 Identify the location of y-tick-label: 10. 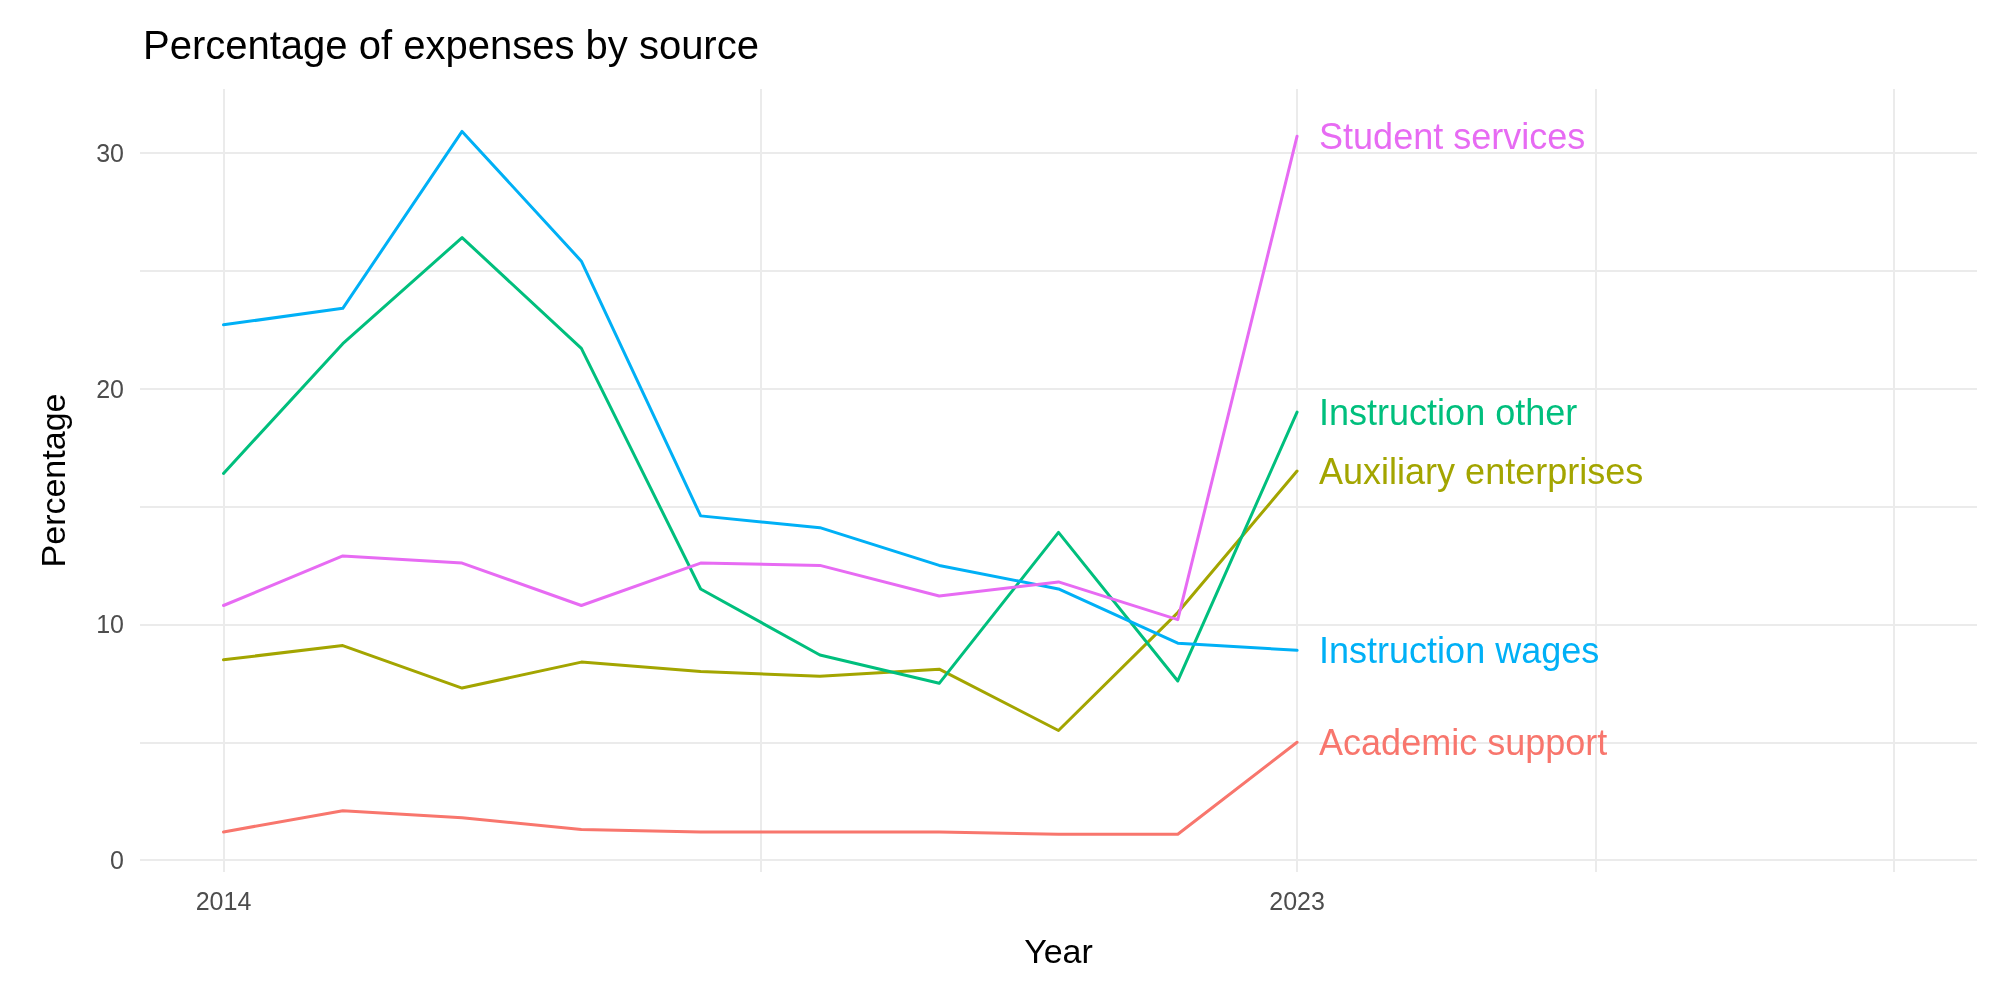
(110, 624).